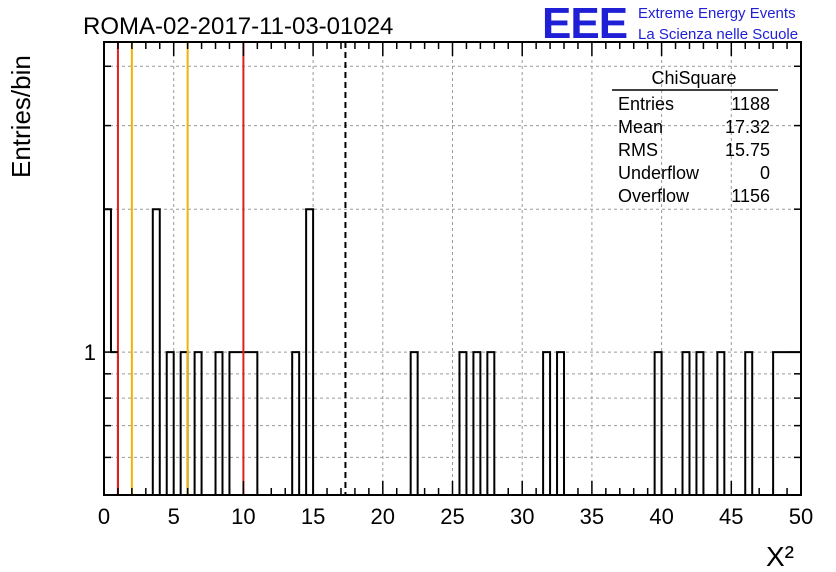 The width and height of the screenshot is (836, 572). I want to click on stats-value-mean: 17.32, so click(747, 127).